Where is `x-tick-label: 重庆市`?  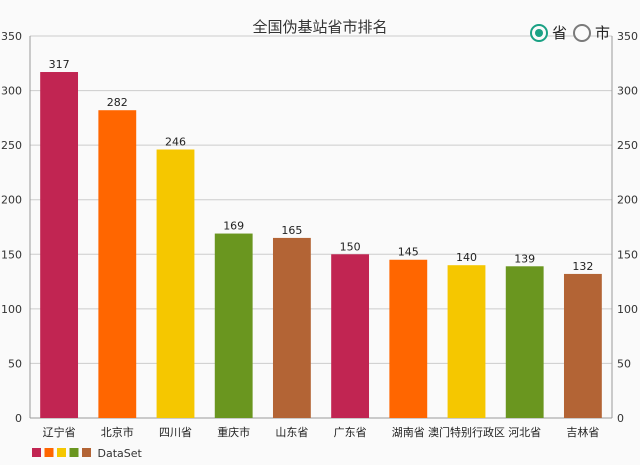 x-tick-label: 重庆市 is located at coordinates (233, 432).